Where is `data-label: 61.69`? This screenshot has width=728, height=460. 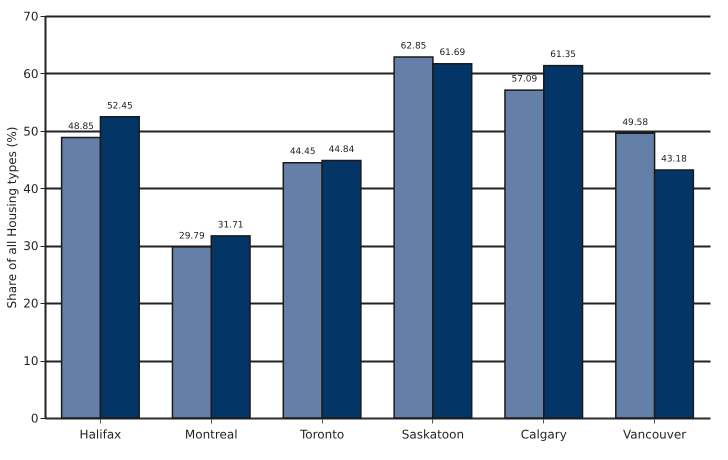
data-label: 61.69 is located at coordinates (452, 53).